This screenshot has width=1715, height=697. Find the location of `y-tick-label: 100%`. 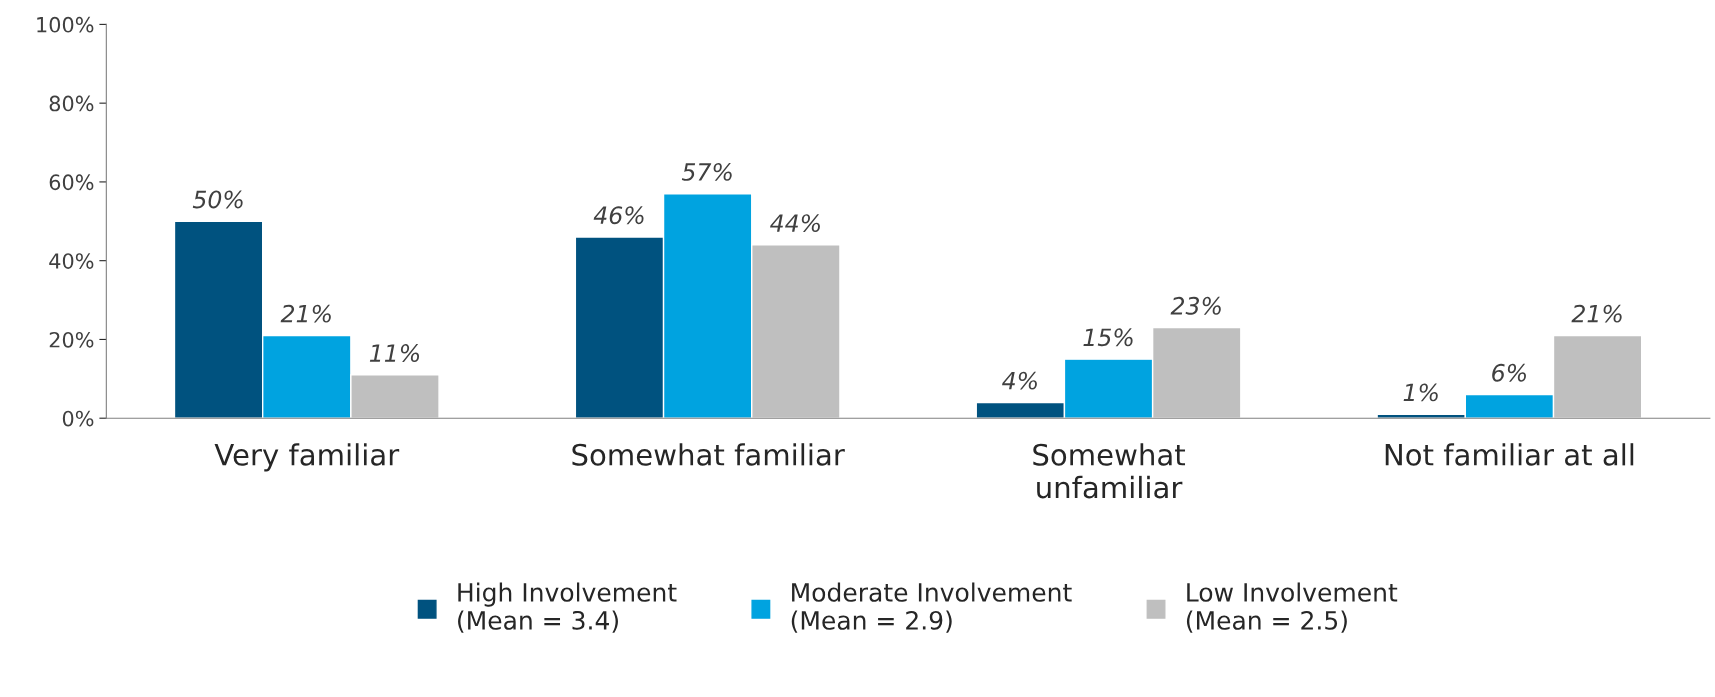

y-tick-label: 100% is located at coordinates (65, 24).